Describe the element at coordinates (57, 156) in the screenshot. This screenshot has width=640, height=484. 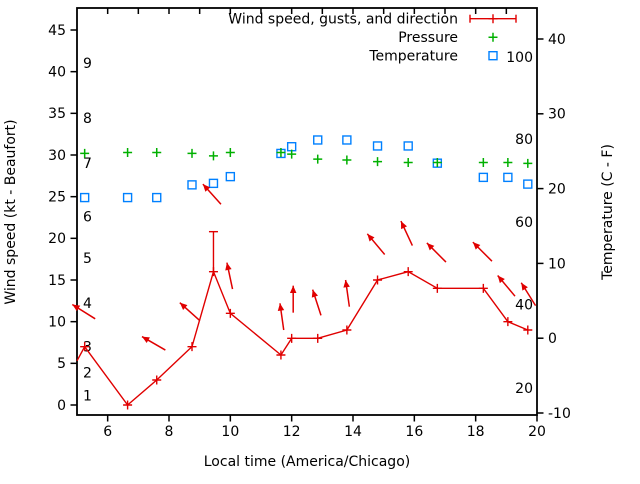
I see `y-left-tick-label: 30` at that location.